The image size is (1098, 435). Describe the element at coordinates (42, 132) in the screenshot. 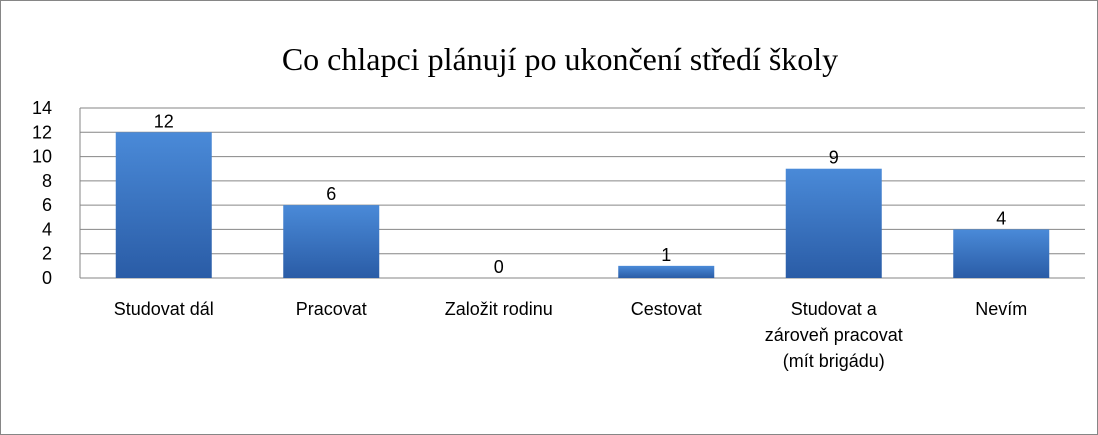

I see `y-tick-label: 12` at that location.